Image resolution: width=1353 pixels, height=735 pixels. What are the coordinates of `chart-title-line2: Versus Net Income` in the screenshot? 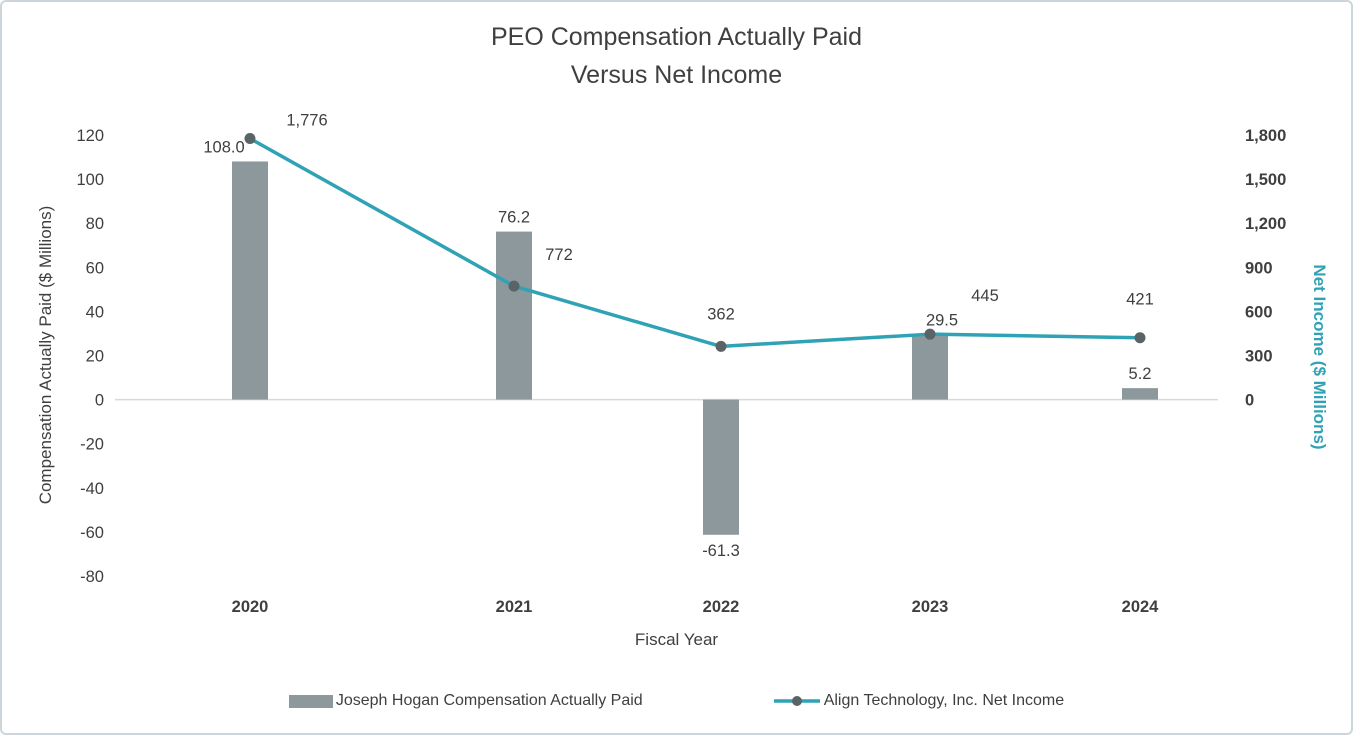 It's located at (676, 75).